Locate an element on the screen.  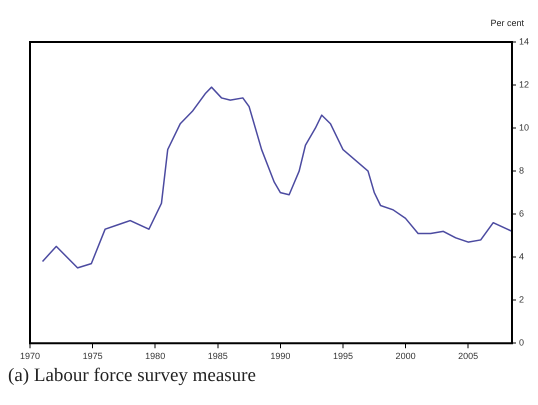
x-tick-label: 1980 is located at coordinates (155, 356).